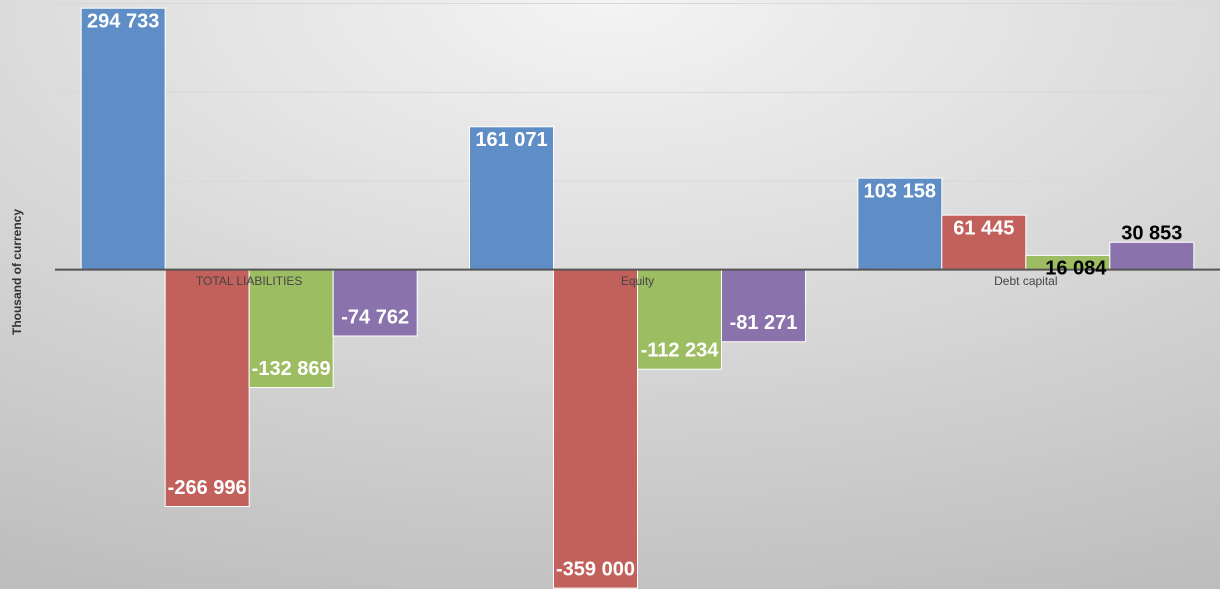 The image size is (1220, 589). What do you see at coordinates (249, 281) in the screenshot?
I see `x-tick-label: TOTAL LIABILITIES` at bounding box center [249, 281].